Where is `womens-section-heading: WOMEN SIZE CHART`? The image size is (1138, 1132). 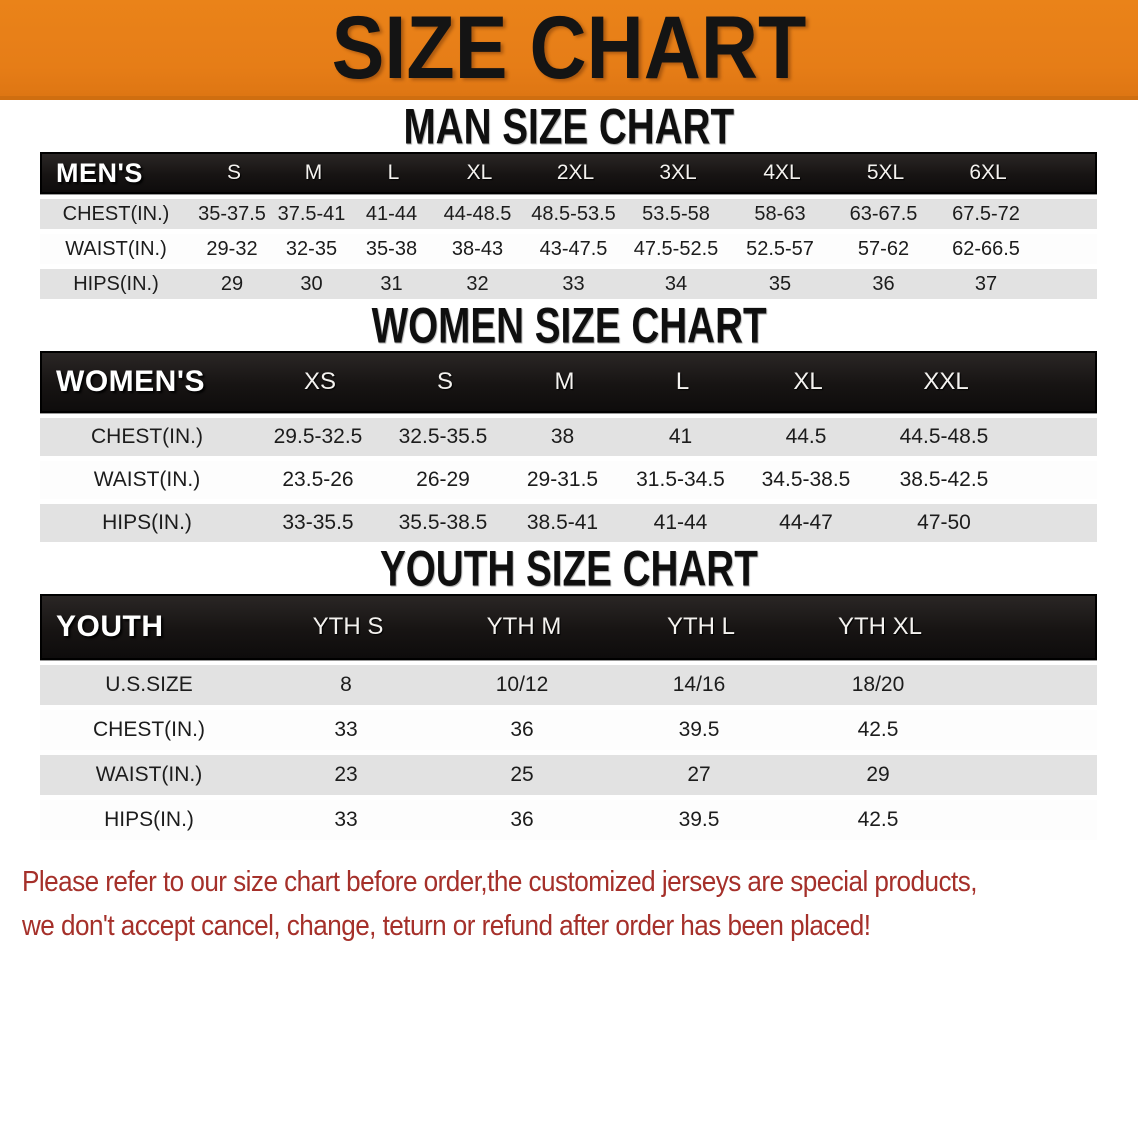 womens-section-heading: WOMEN SIZE CHART is located at coordinates (569, 325).